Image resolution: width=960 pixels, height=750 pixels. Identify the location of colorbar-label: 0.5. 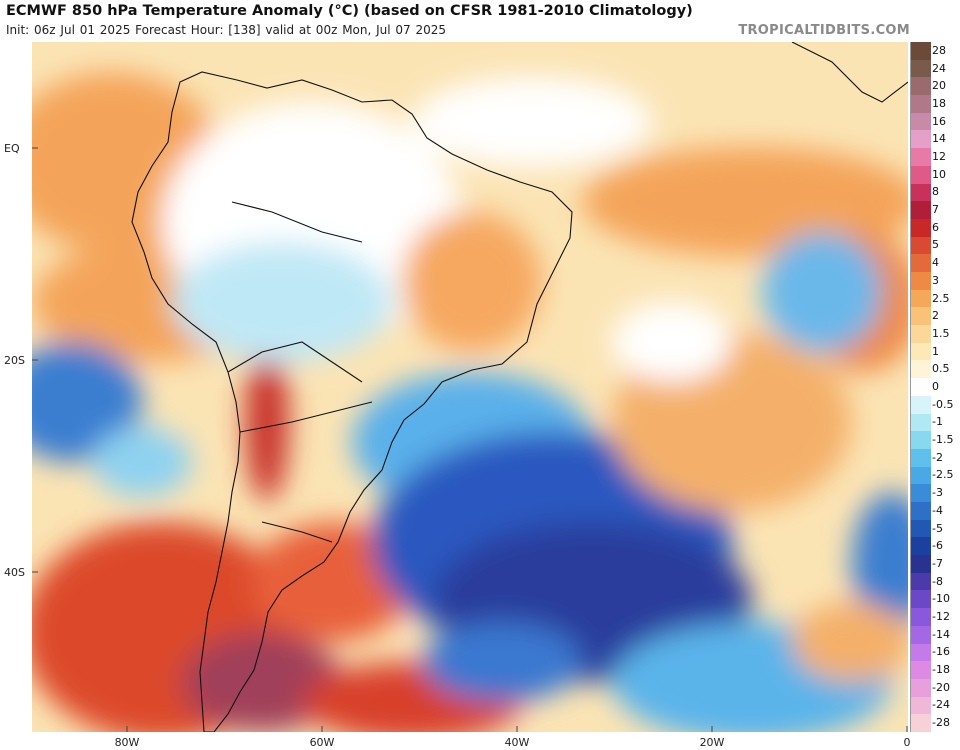
(941, 369).